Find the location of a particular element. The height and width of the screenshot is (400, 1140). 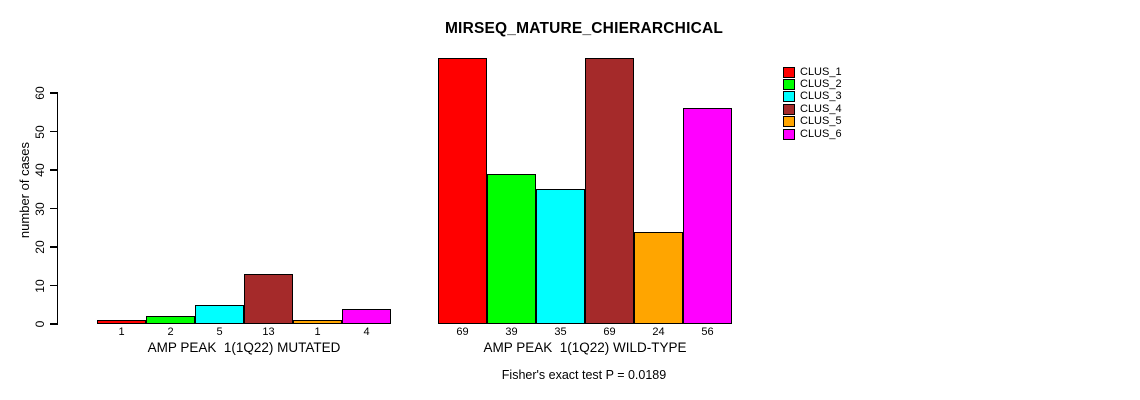

legend-label: CLUS_4 is located at coordinates (821, 108).